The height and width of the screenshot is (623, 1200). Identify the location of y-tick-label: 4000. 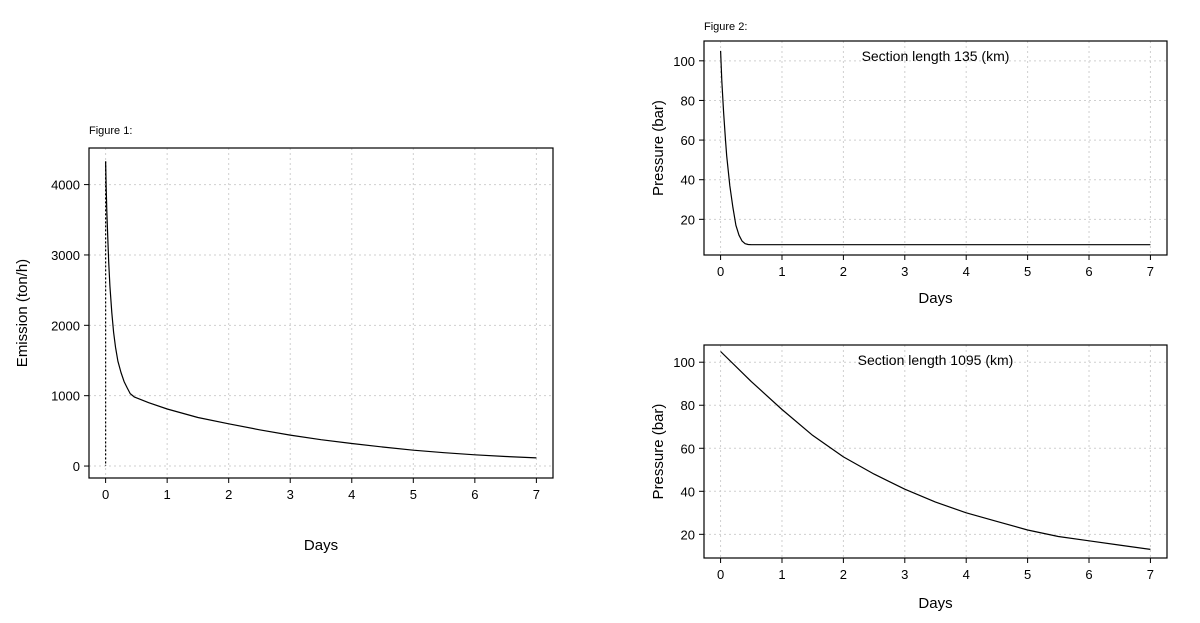
(65, 185).